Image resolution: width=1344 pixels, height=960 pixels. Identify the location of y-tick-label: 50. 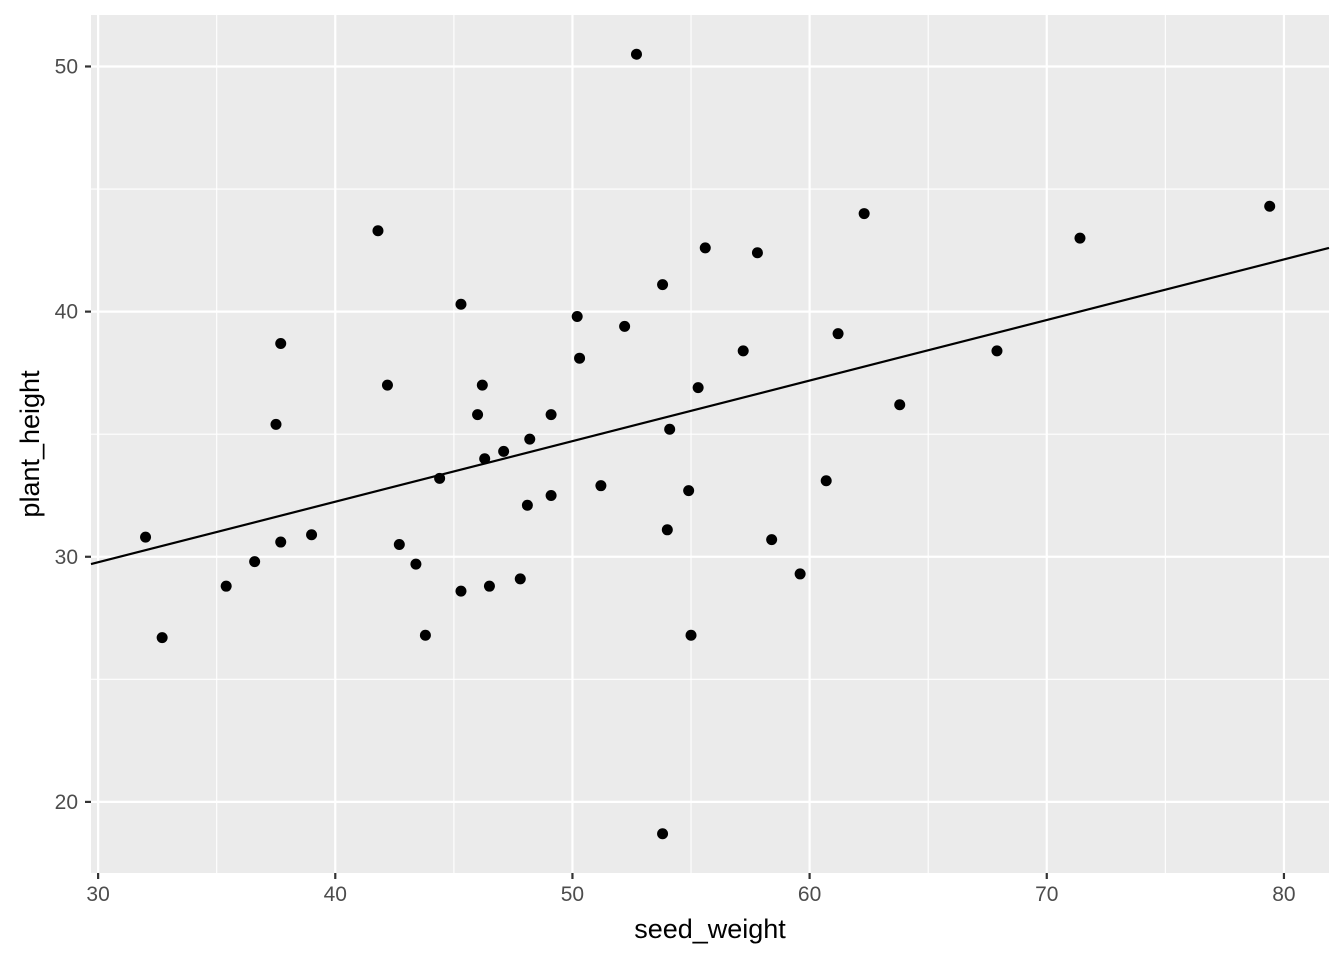
(66, 66).